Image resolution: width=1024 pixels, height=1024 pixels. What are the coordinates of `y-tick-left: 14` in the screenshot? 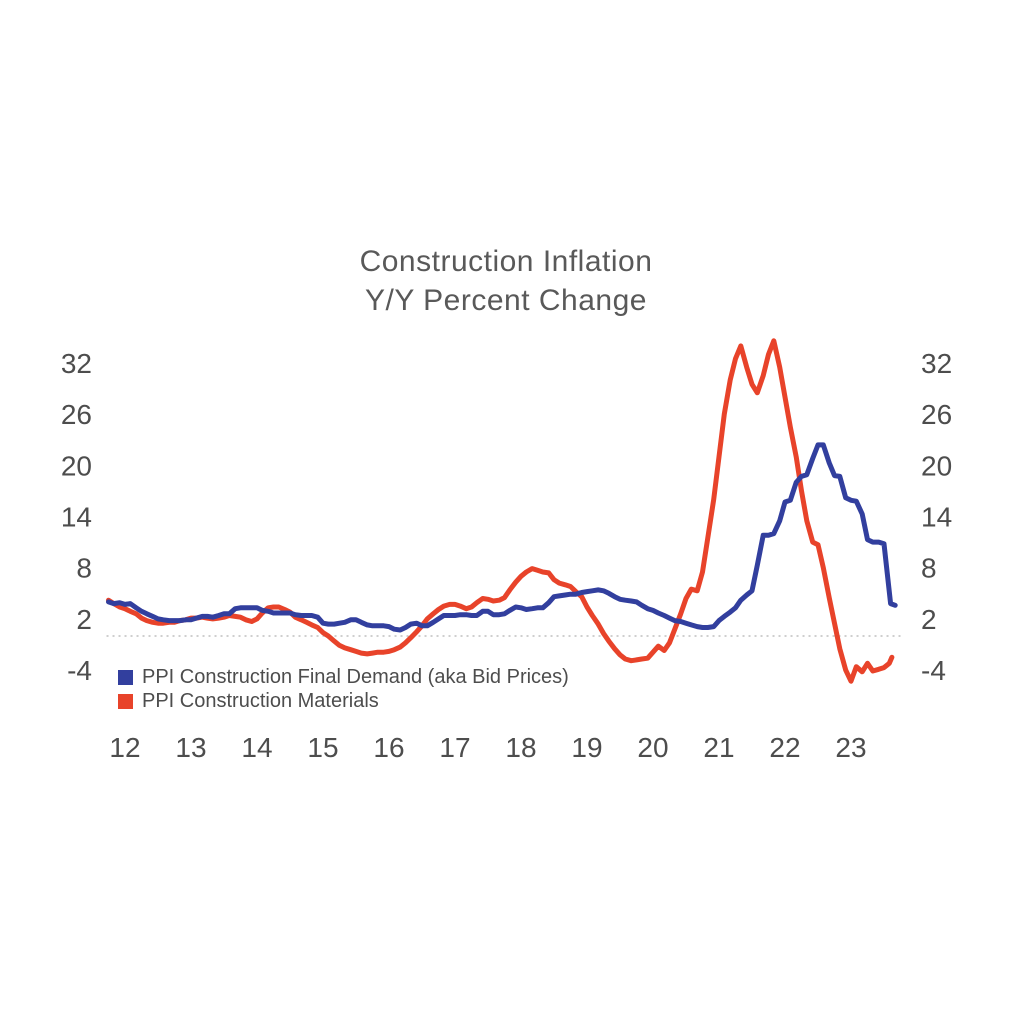 It's located at (76, 517).